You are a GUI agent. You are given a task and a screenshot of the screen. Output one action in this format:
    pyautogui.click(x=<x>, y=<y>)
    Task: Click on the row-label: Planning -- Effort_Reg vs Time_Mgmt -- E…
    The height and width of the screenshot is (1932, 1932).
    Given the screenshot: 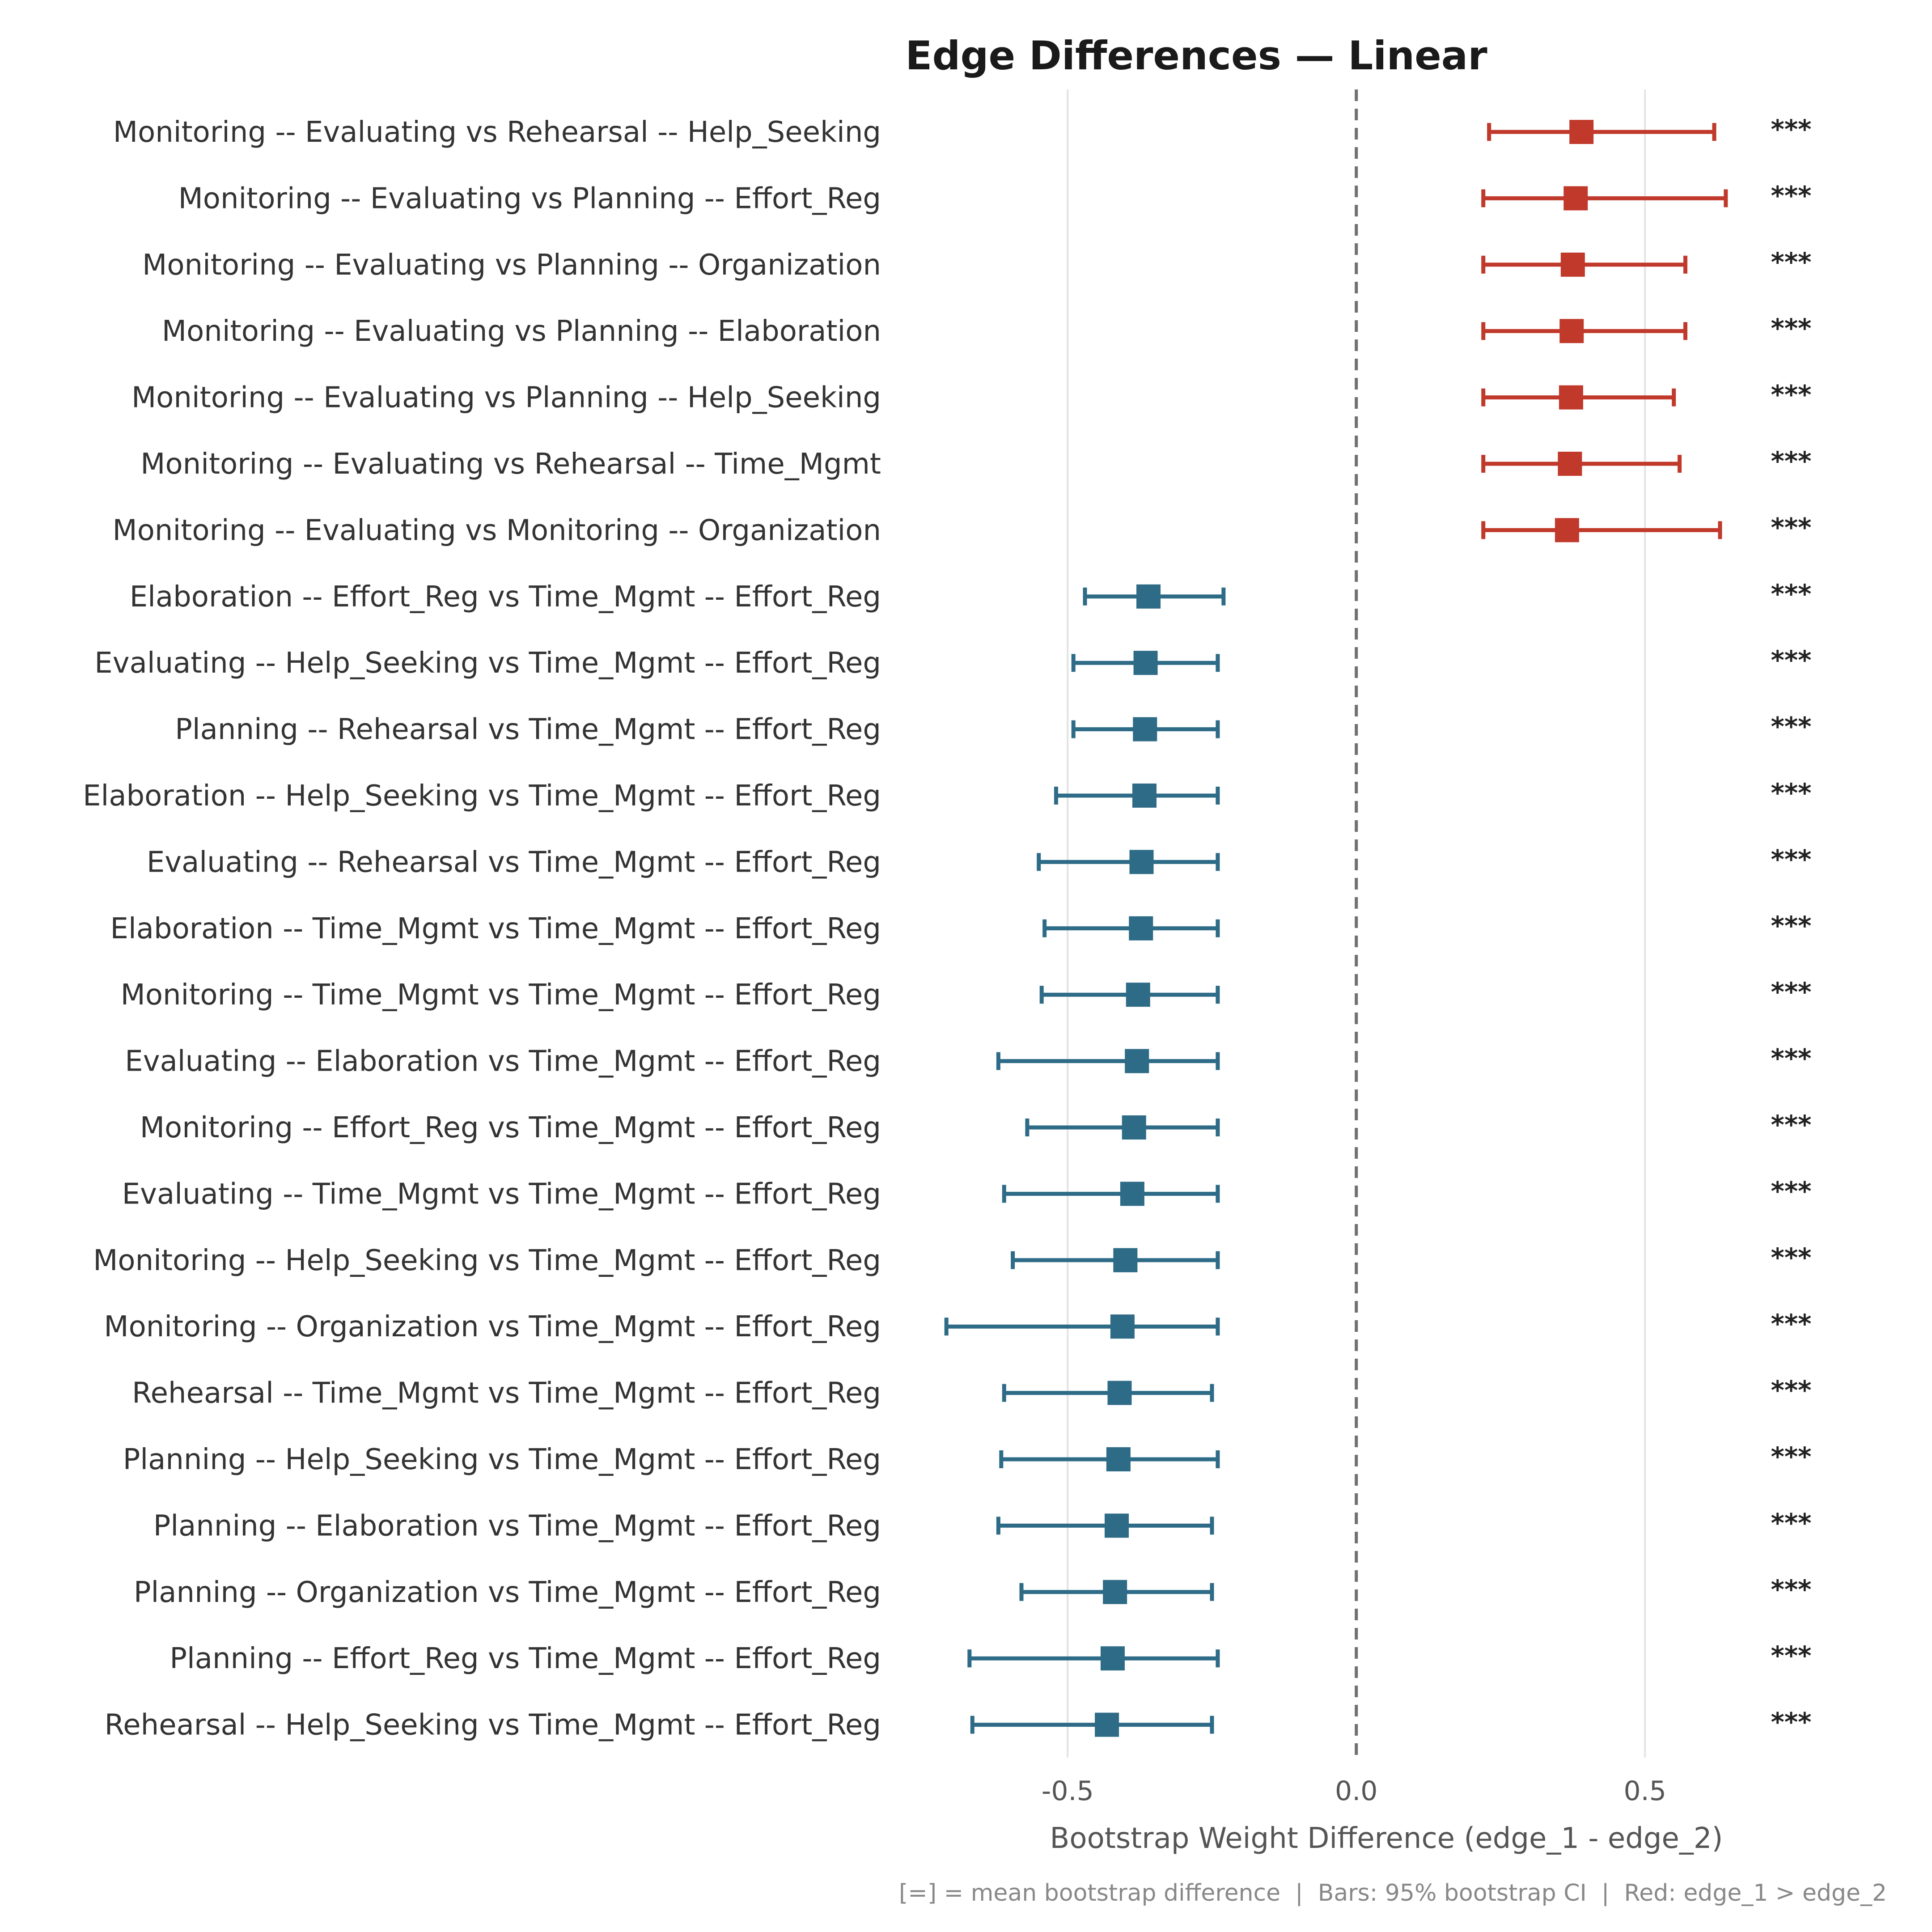 What is the action you would take?
    pyautogui.click(x=525, y=1658)
    